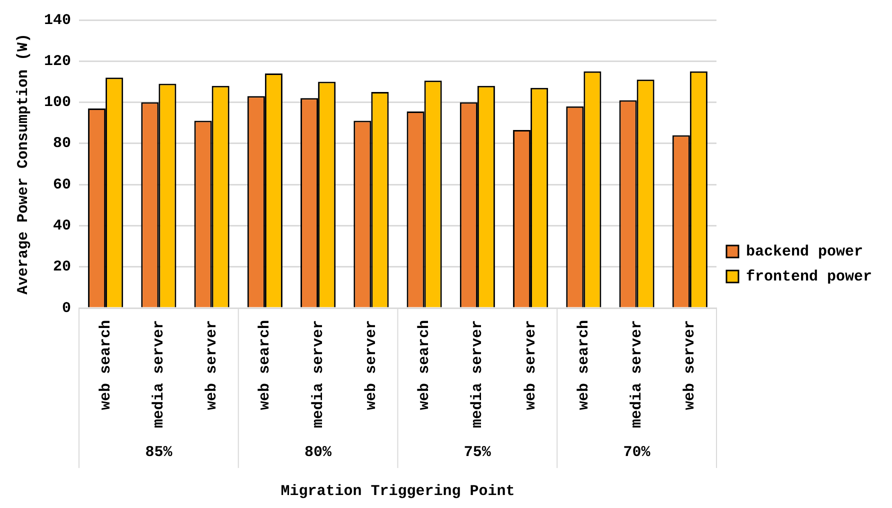 The image size is (892, 508). I want to click on text: 70%, so click(637, 452).